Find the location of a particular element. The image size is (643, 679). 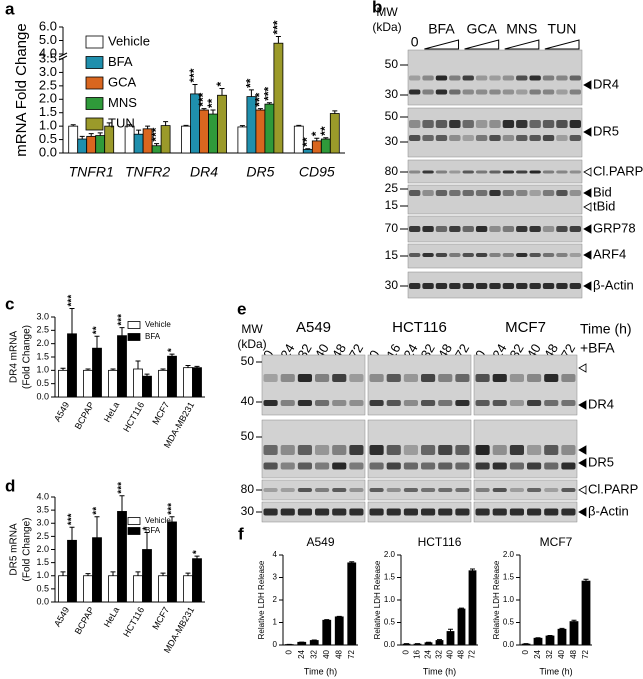

significance-label: ** is located at coordinates (212, 103).